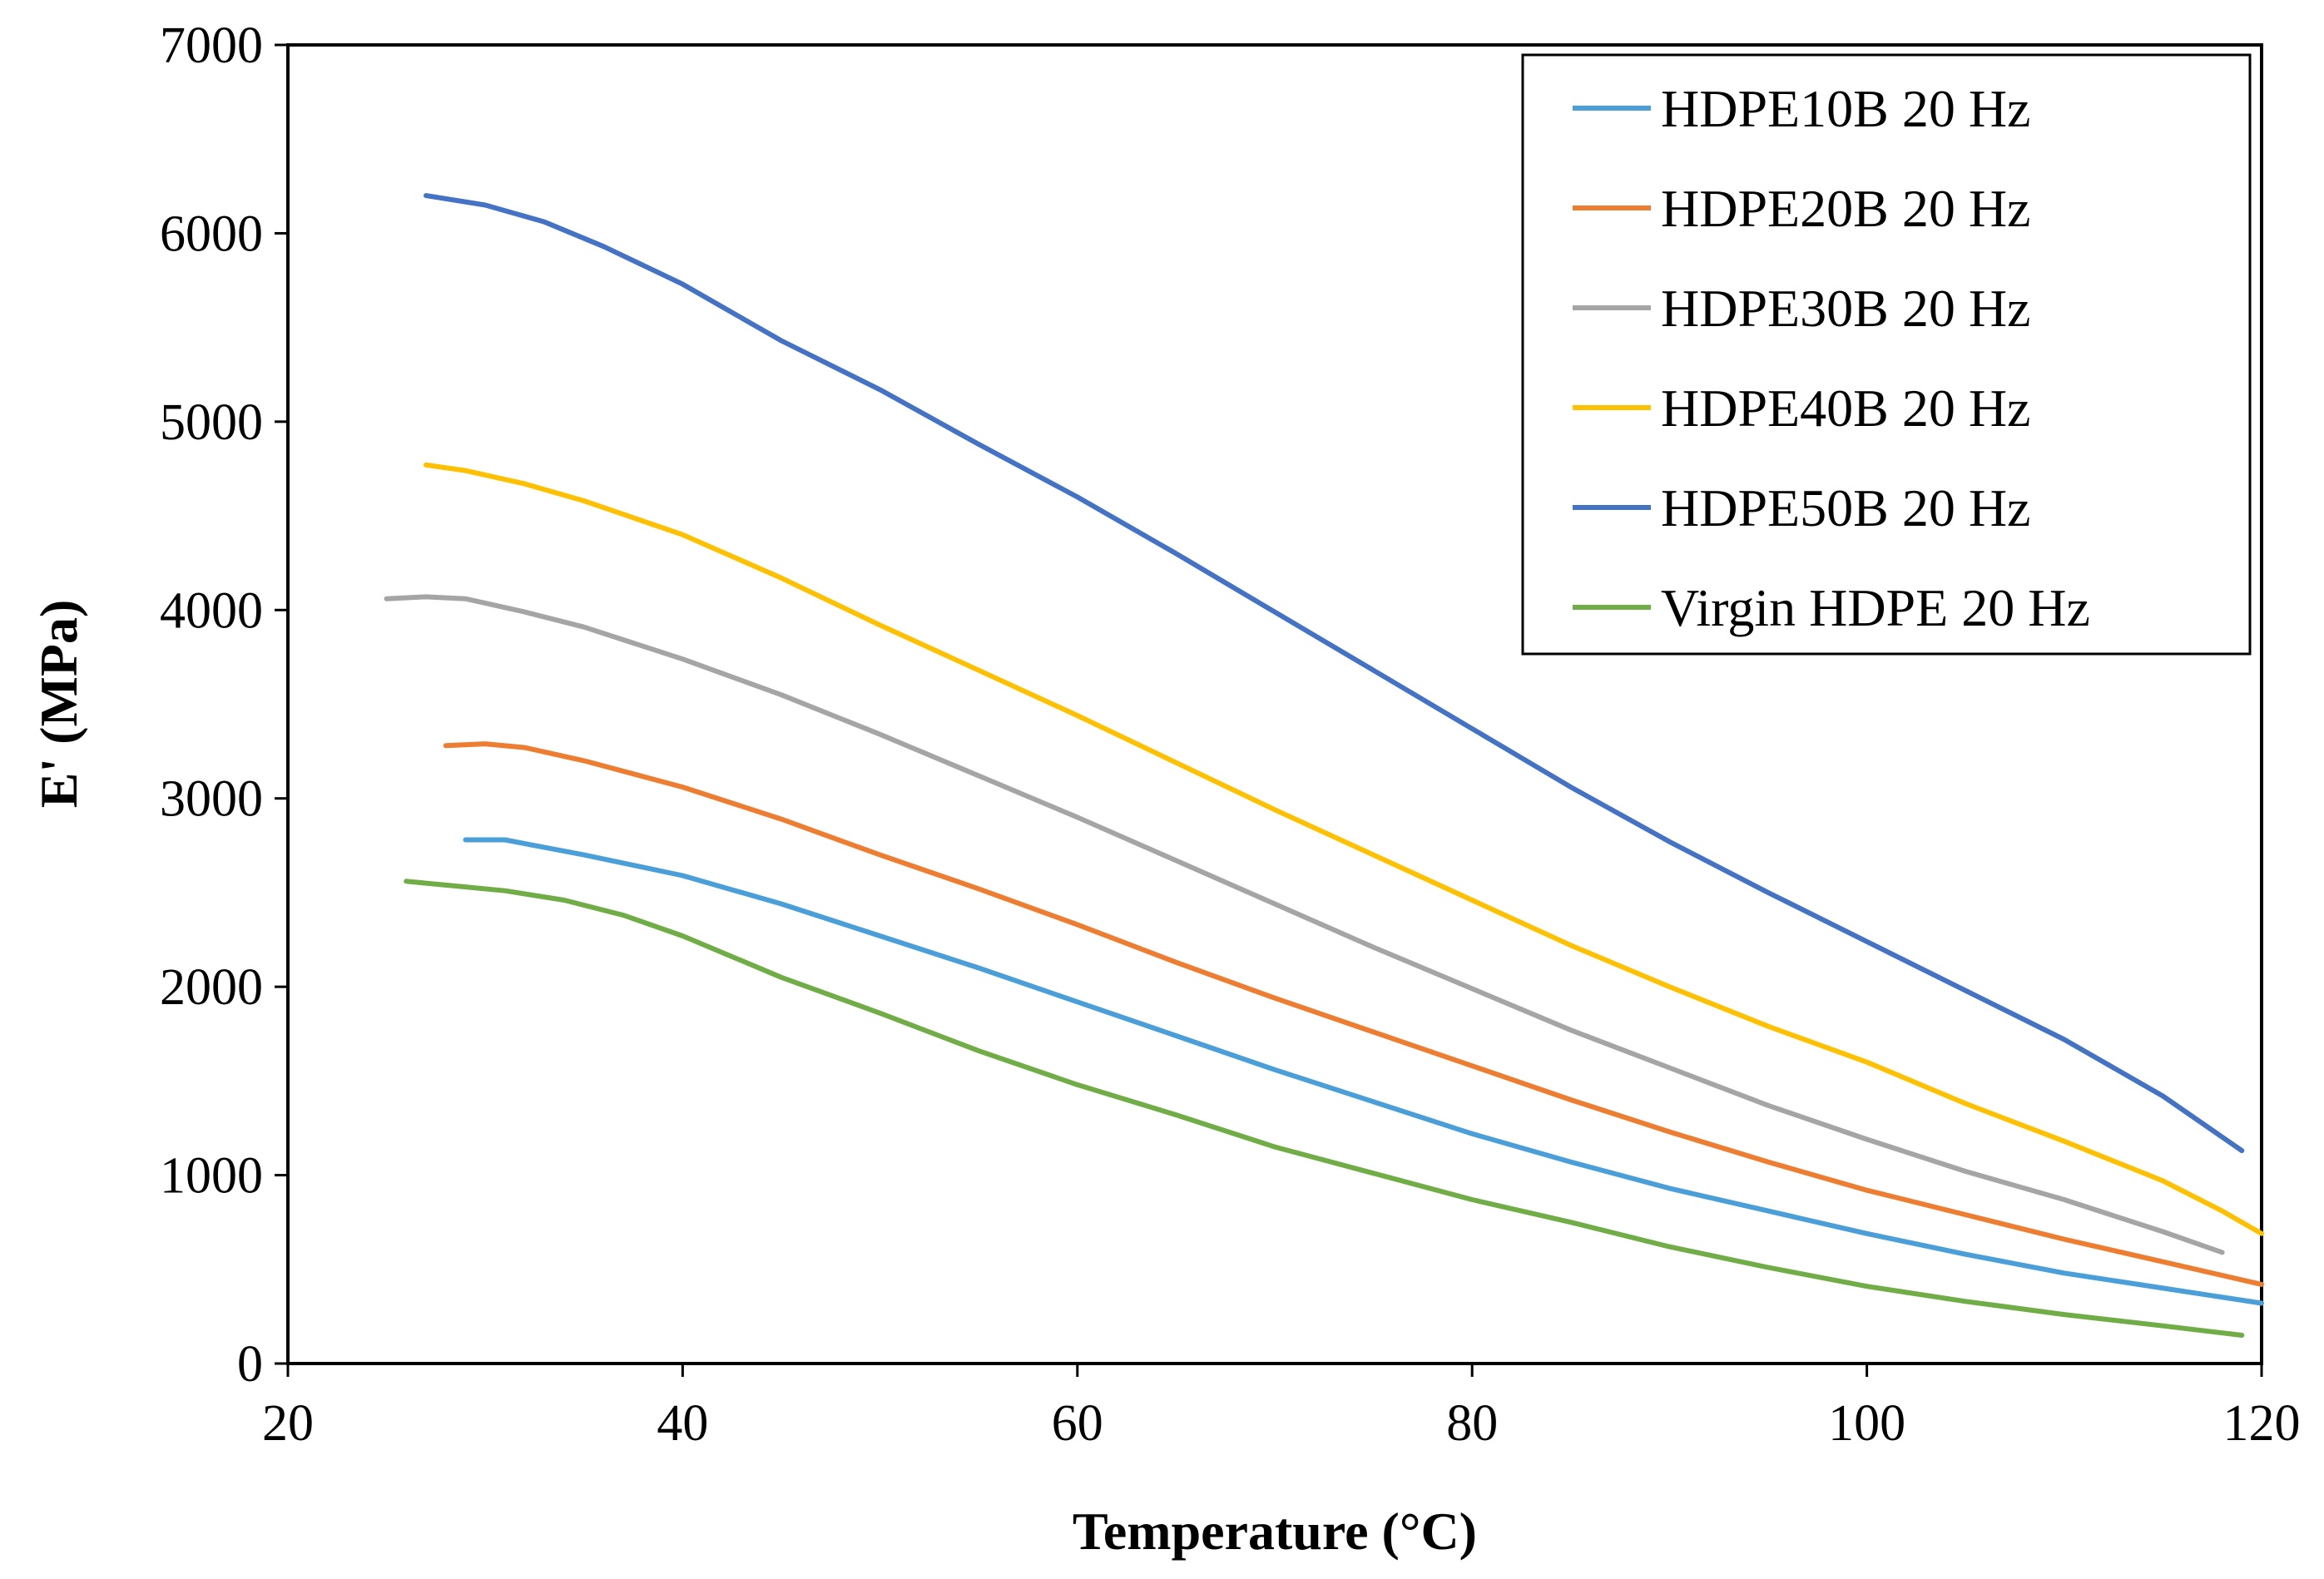  What do you see at coordinates (211, 45) in the screenshot?
I see `y-tick-label: 7000` at bounding box center [211, 45].